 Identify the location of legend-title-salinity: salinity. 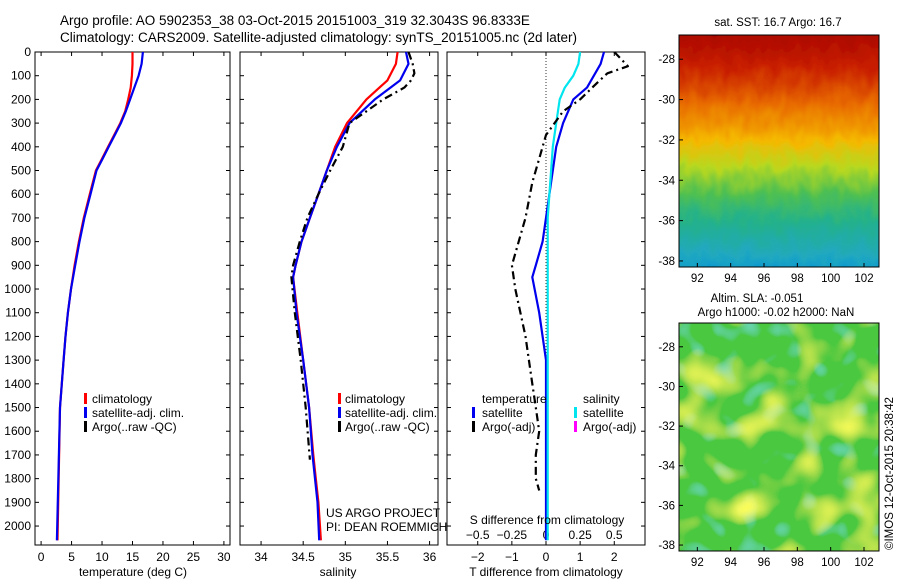
(601, 399).